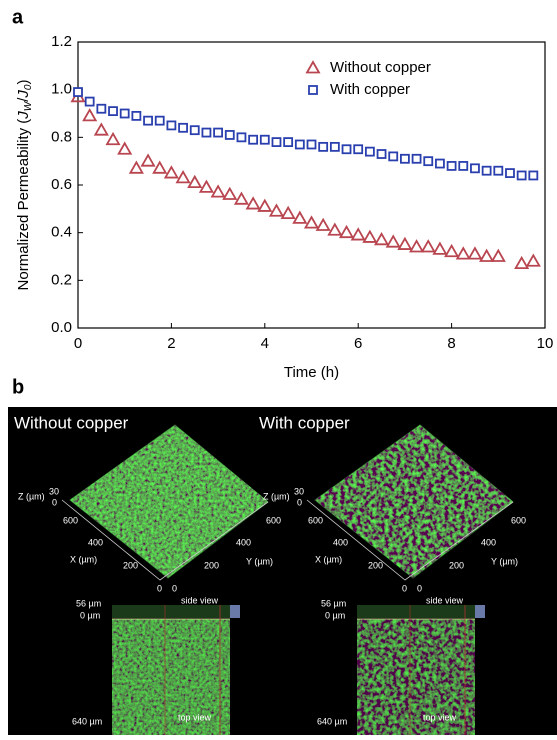  What do you see at coordinates (380, 67) in the screenshot?
I see `legend-label: Without copper` at bounding box center [380, 67].